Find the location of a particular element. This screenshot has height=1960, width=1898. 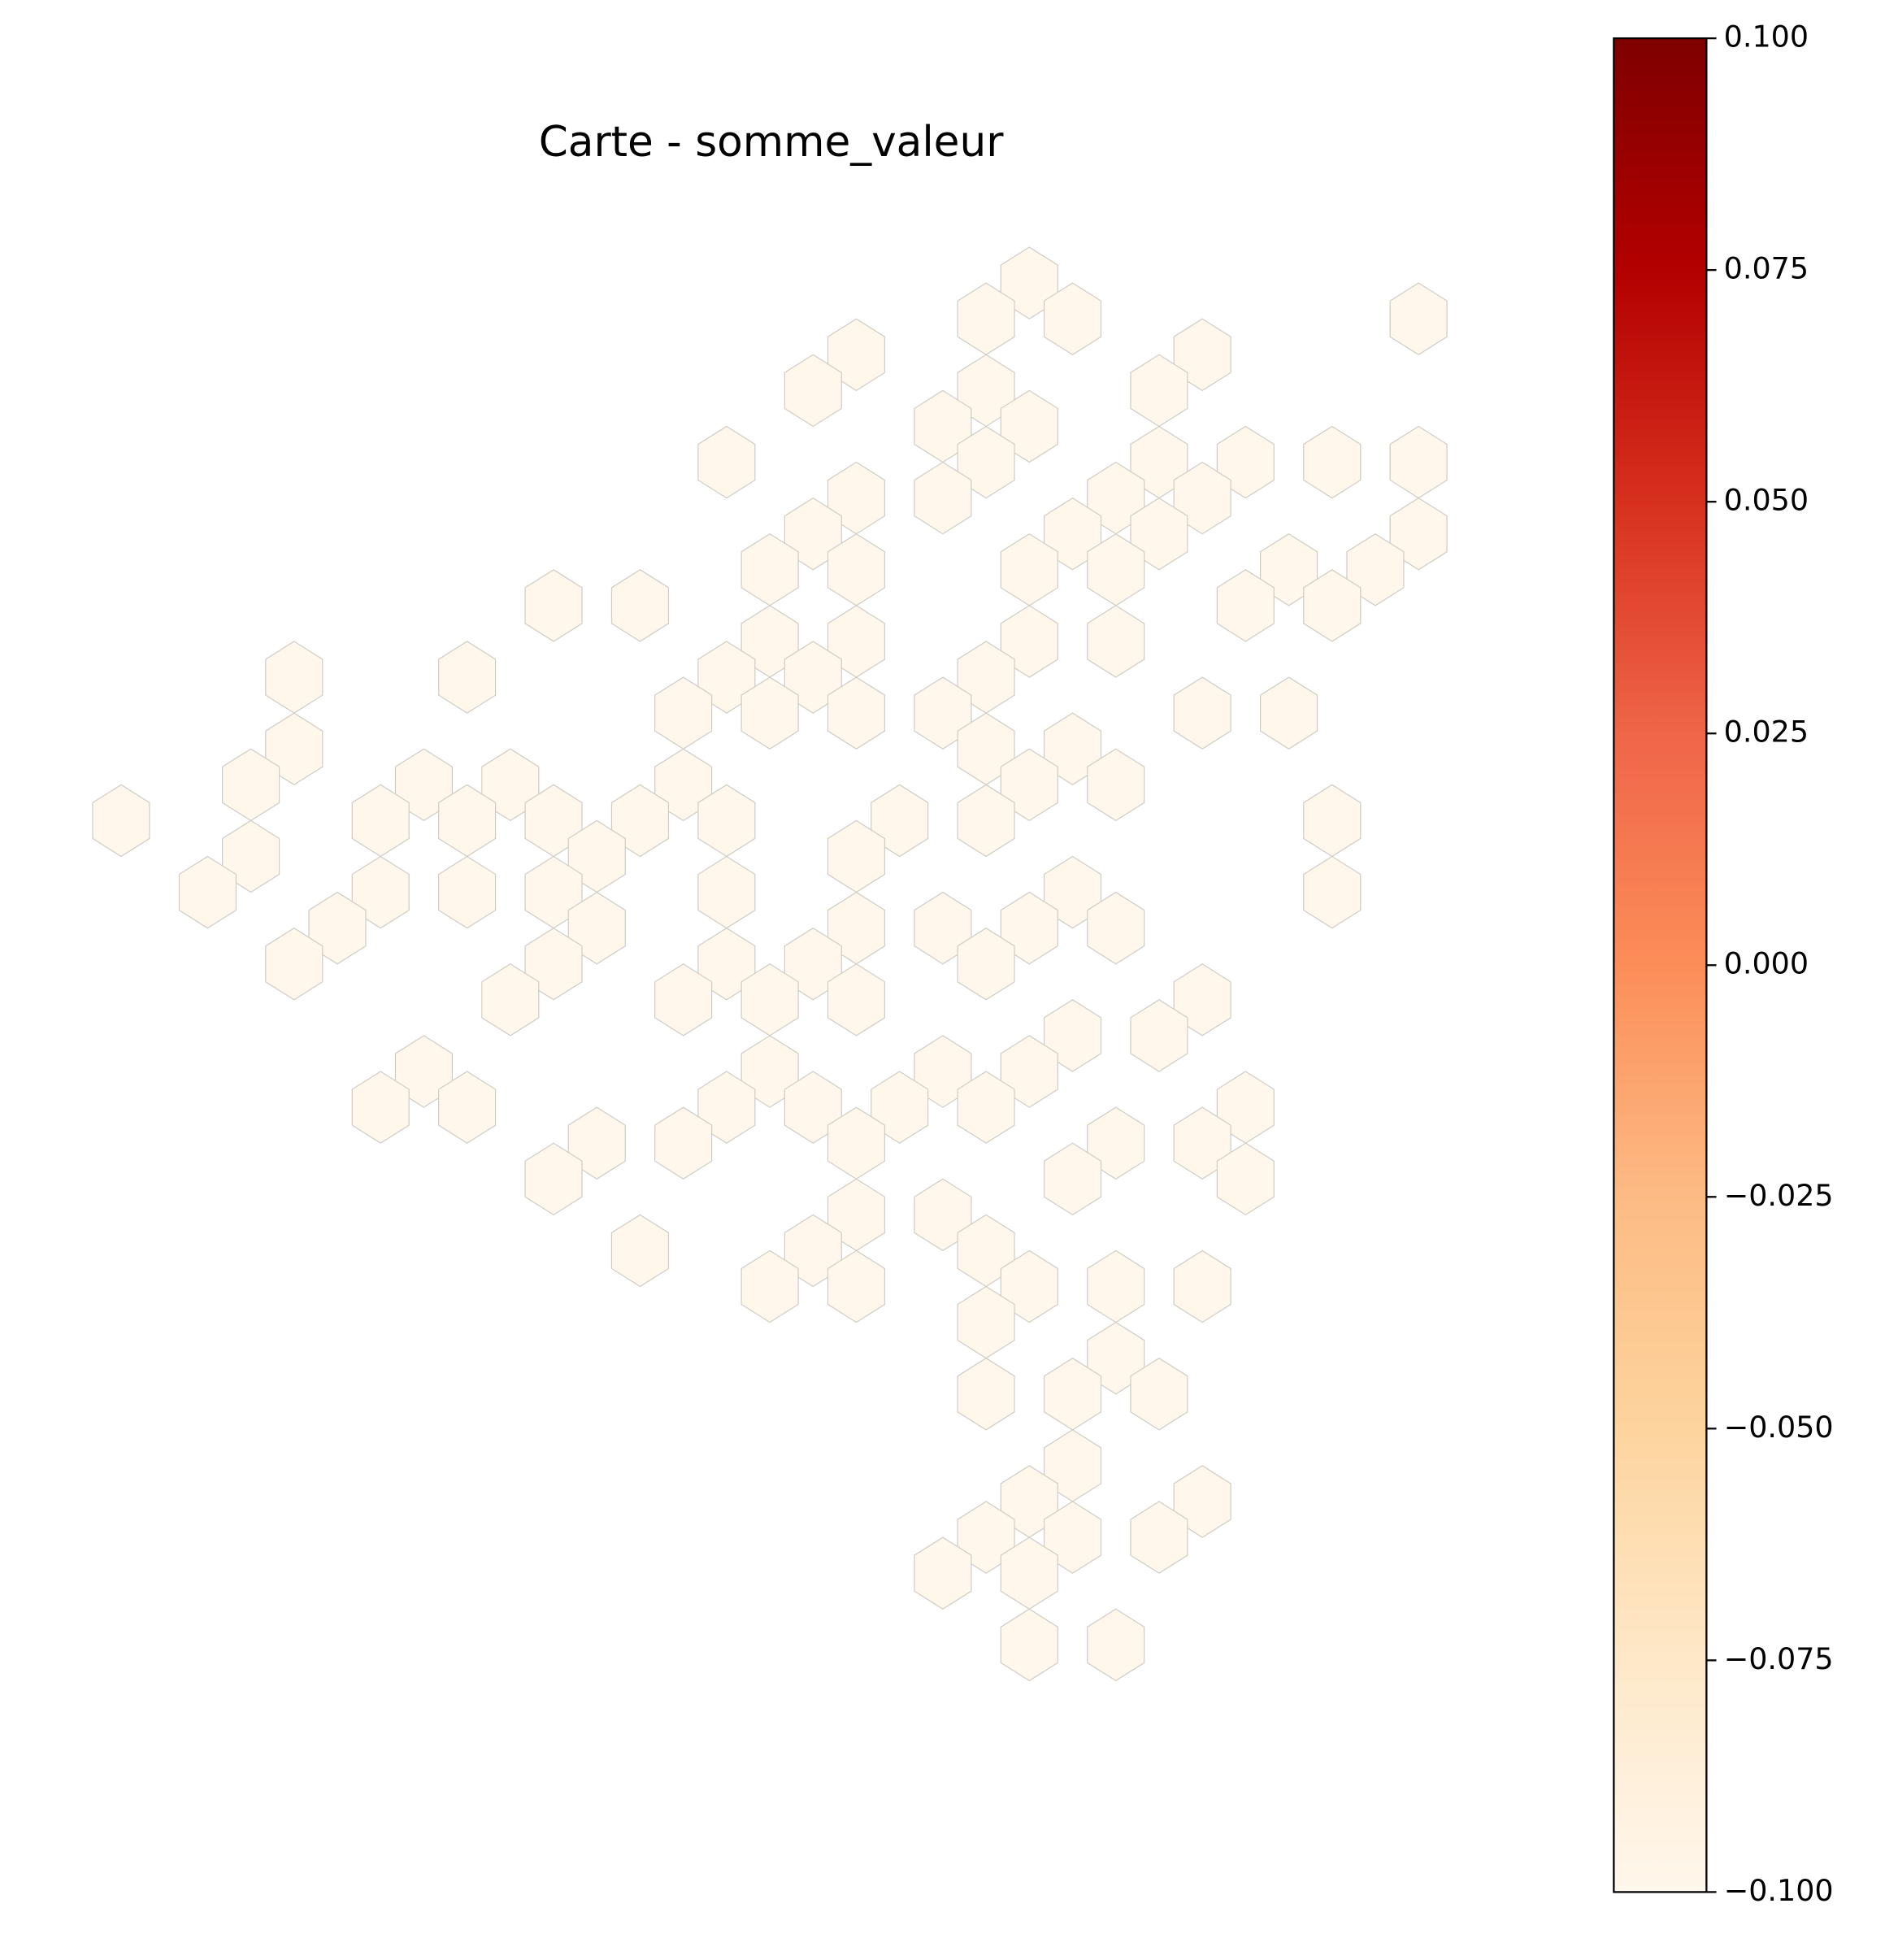

colorbar-tick-label: 0.025 is located at coordinates (1766, 732).